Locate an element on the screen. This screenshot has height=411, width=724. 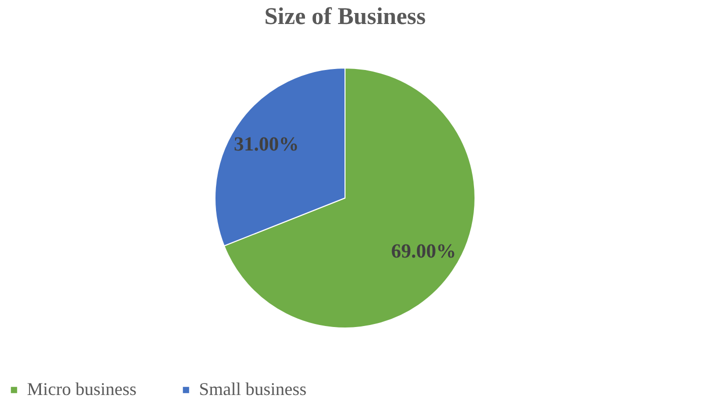
data-label: 31.00% is located at coordinates (266, 145).